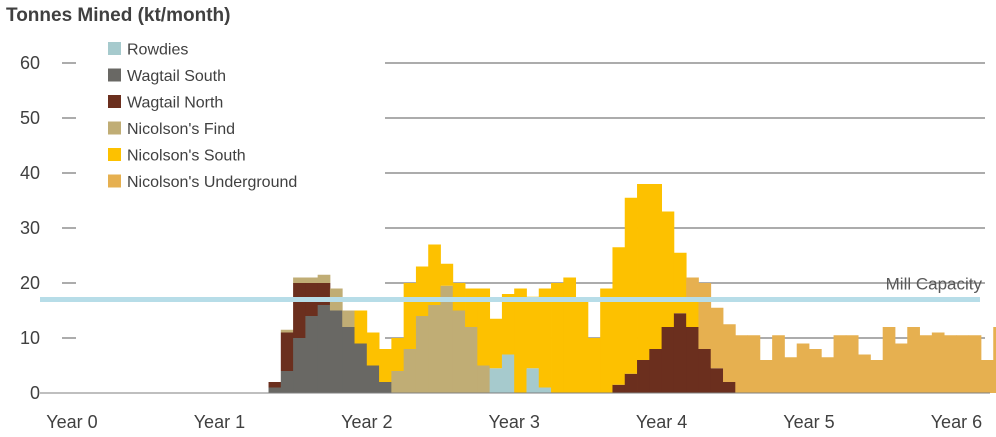 The height and width of the screenshot is (437, 996). What do you see at coordinates (934, 284) in the screenshot?
I see `mill-capacity-label: Mill Capacity` at bounding box center [934, 284].